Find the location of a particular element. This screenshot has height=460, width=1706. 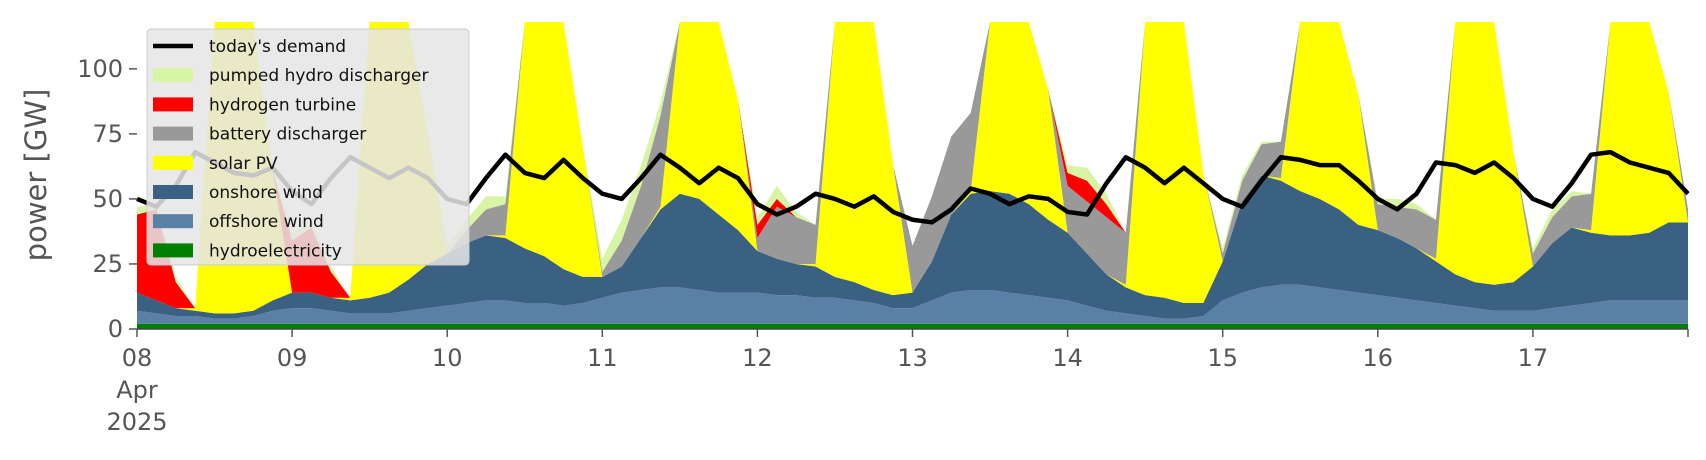

x-tick-label: 15 is located at coordinates (1222, 358).